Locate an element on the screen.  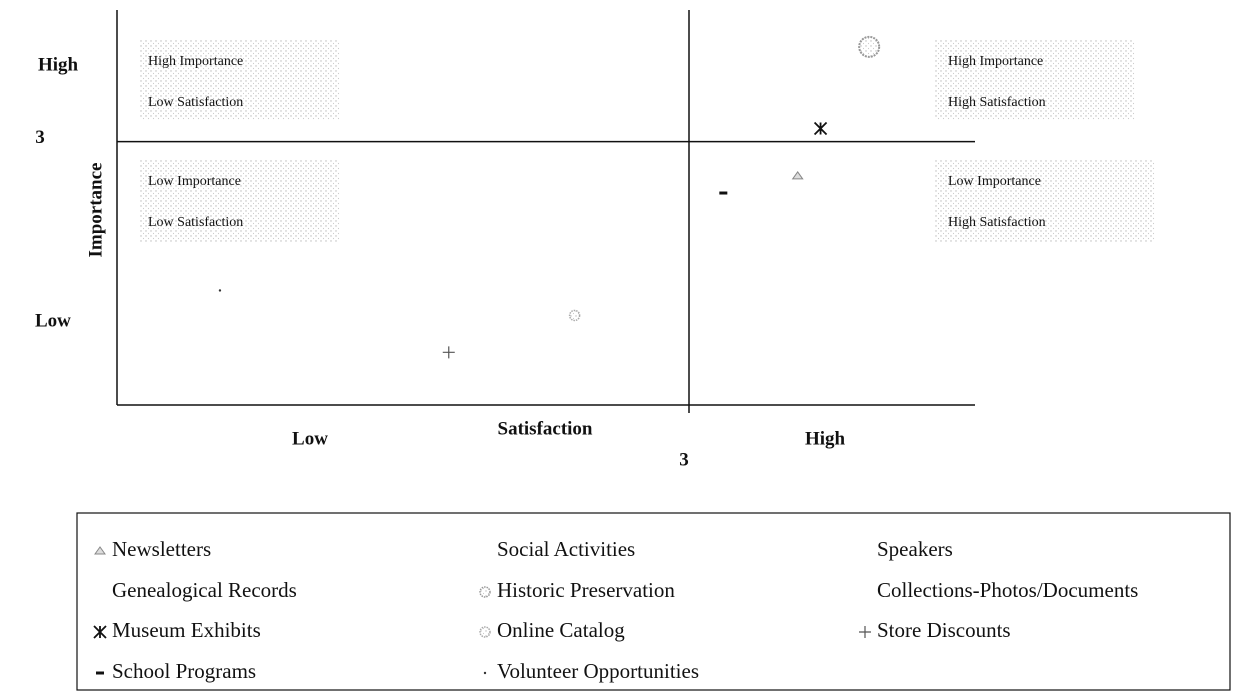
legend-label: Newsletters is located at coordinates (161, 549).